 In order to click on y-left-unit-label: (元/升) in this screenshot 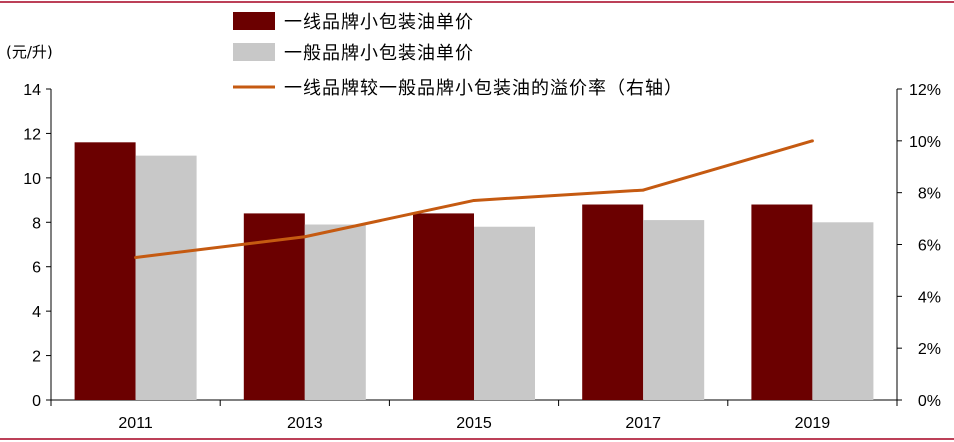, I will do `click(29, 52)`.